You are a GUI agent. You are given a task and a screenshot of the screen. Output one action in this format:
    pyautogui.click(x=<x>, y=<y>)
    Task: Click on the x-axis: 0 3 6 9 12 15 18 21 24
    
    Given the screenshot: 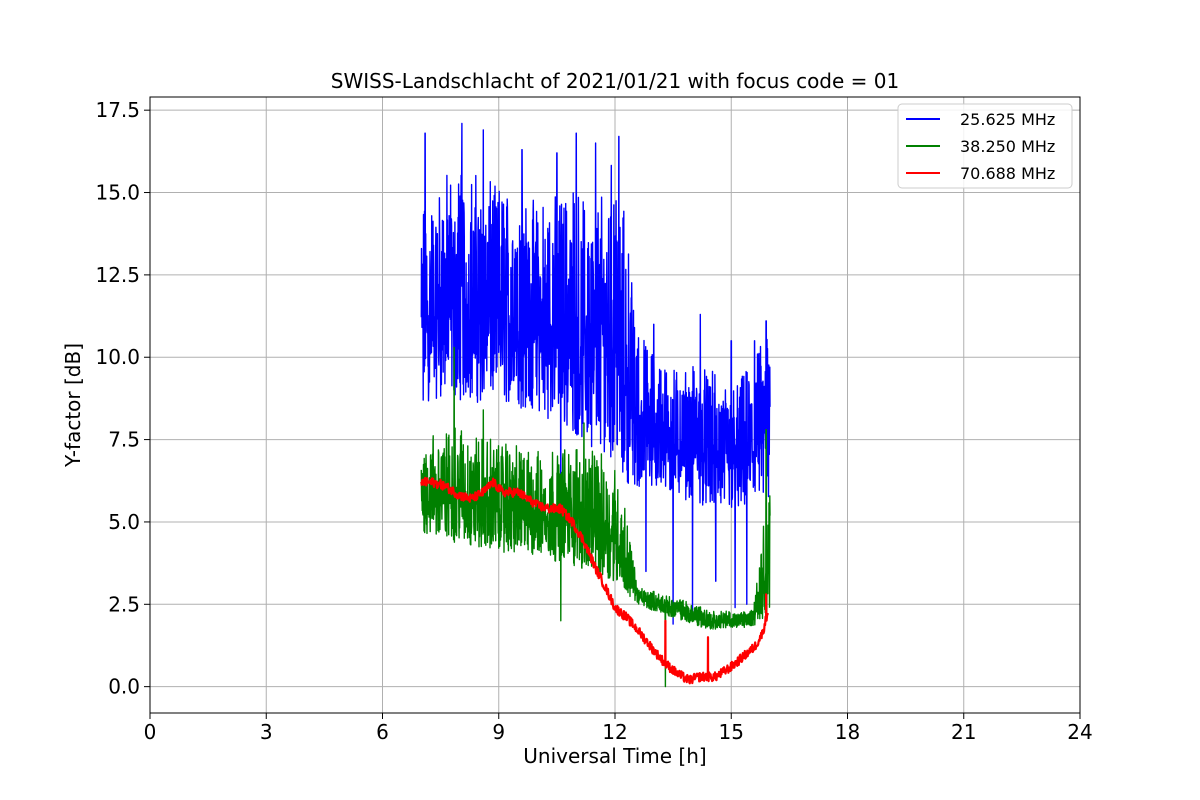 What is the action you would take?
    pyautogui.click(x=618, y=728)
    